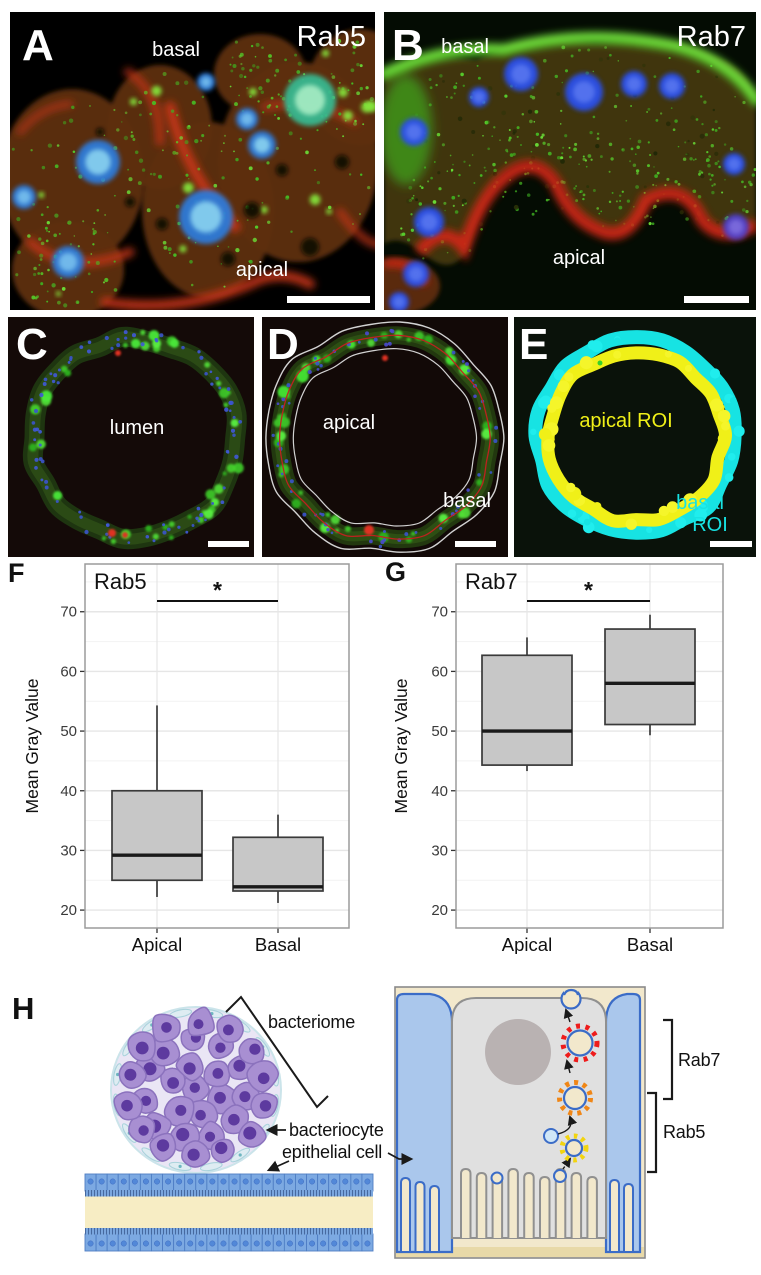  What do you see at coordinates (700, 503) in the screenshot?
I see `label-basal-roi-line1: basal` at bounding box center [700, 503].